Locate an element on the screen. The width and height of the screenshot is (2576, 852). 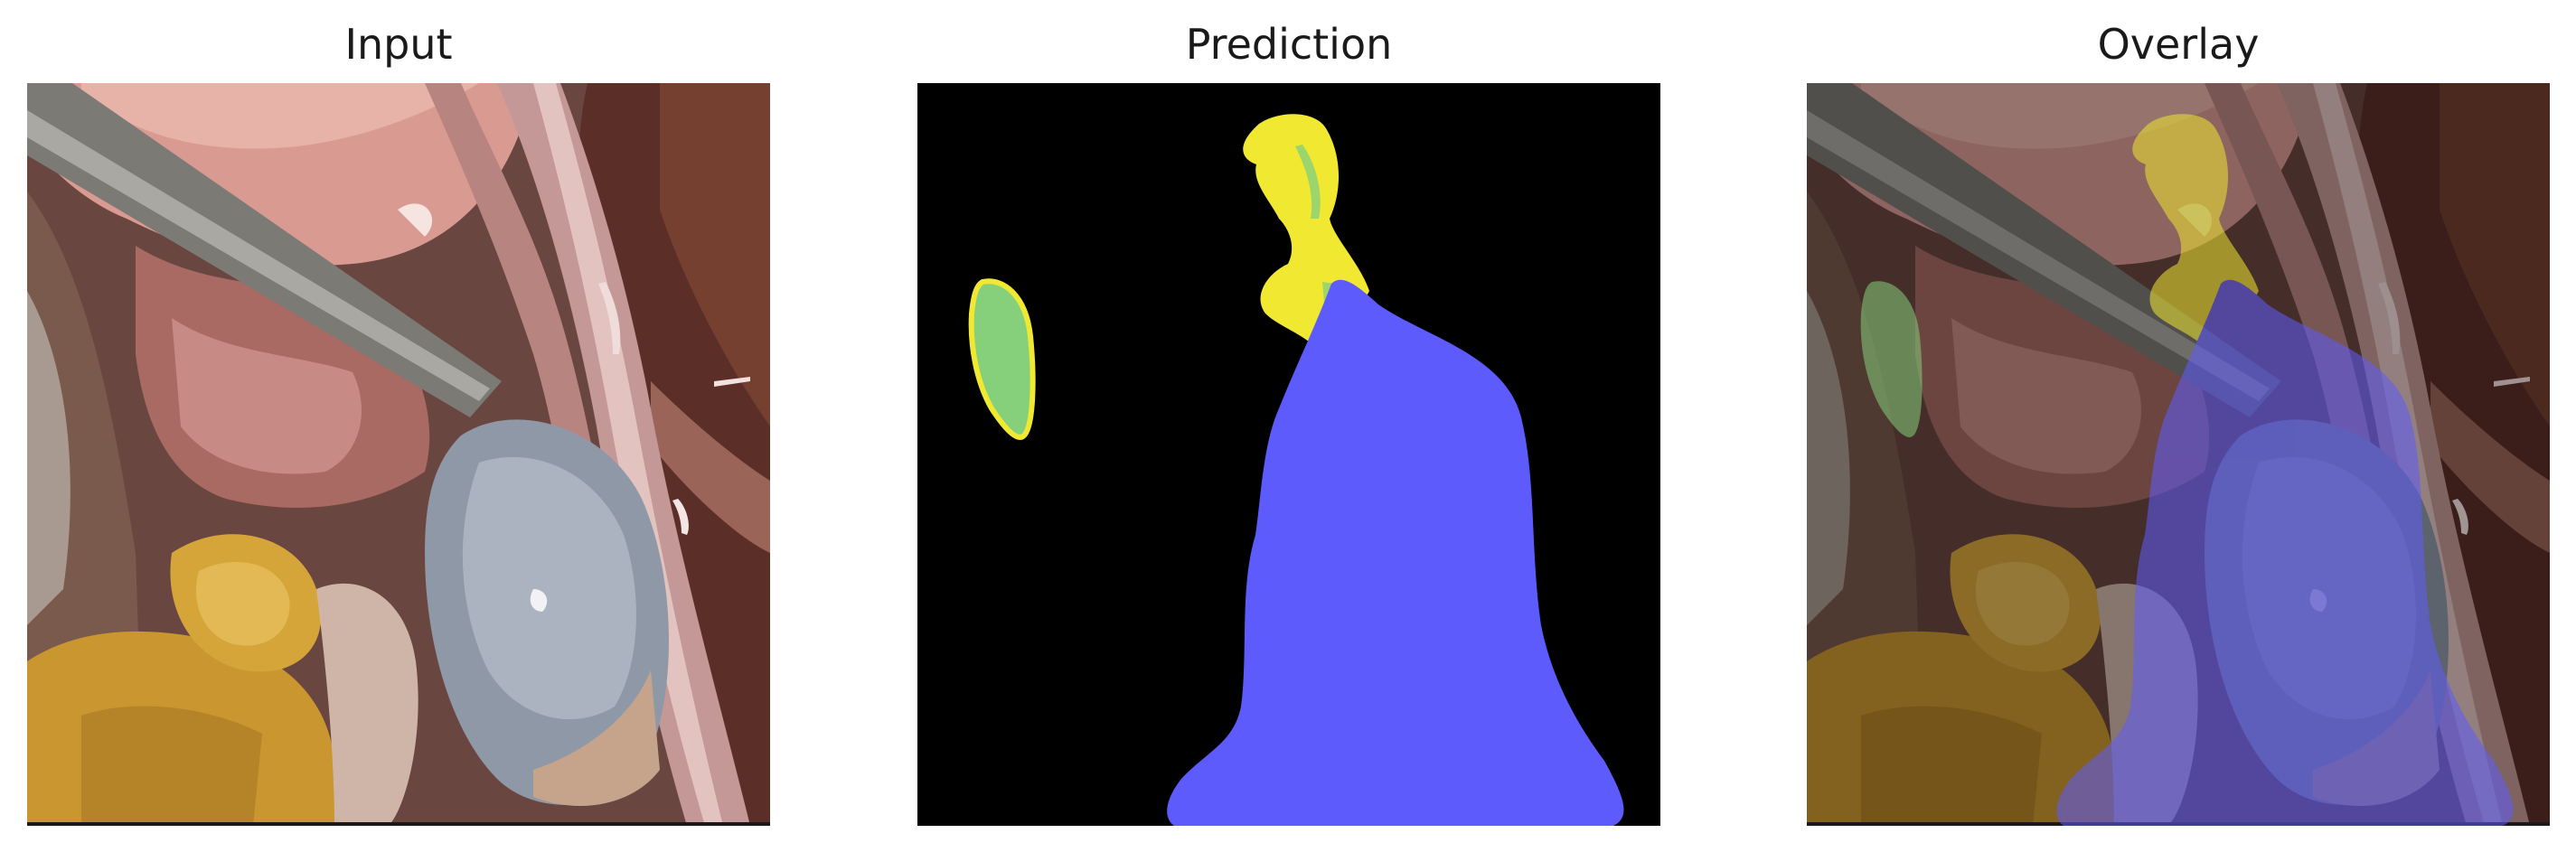
input-title: Input is located at coordinates (398, 44).